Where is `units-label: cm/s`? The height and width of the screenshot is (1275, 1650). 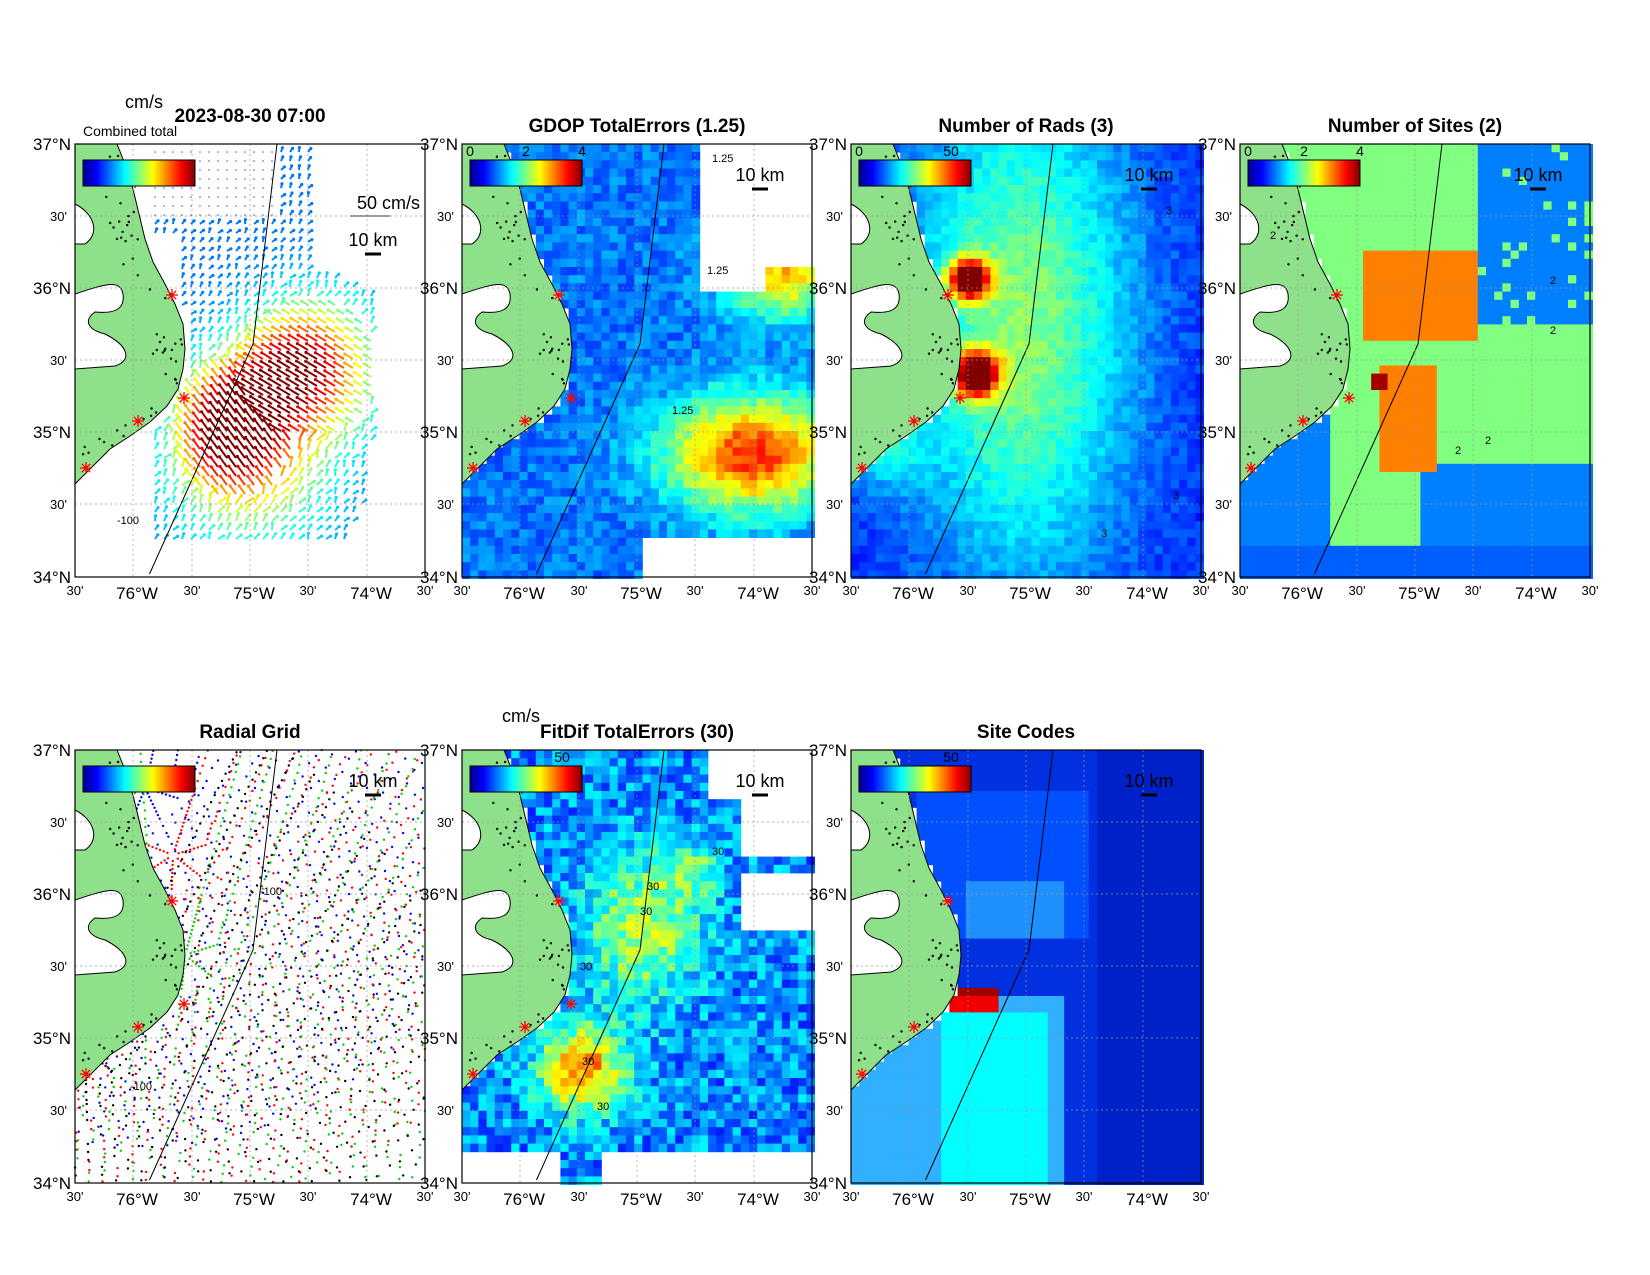
units-label: cm/s is located at coordinates (144, 102).